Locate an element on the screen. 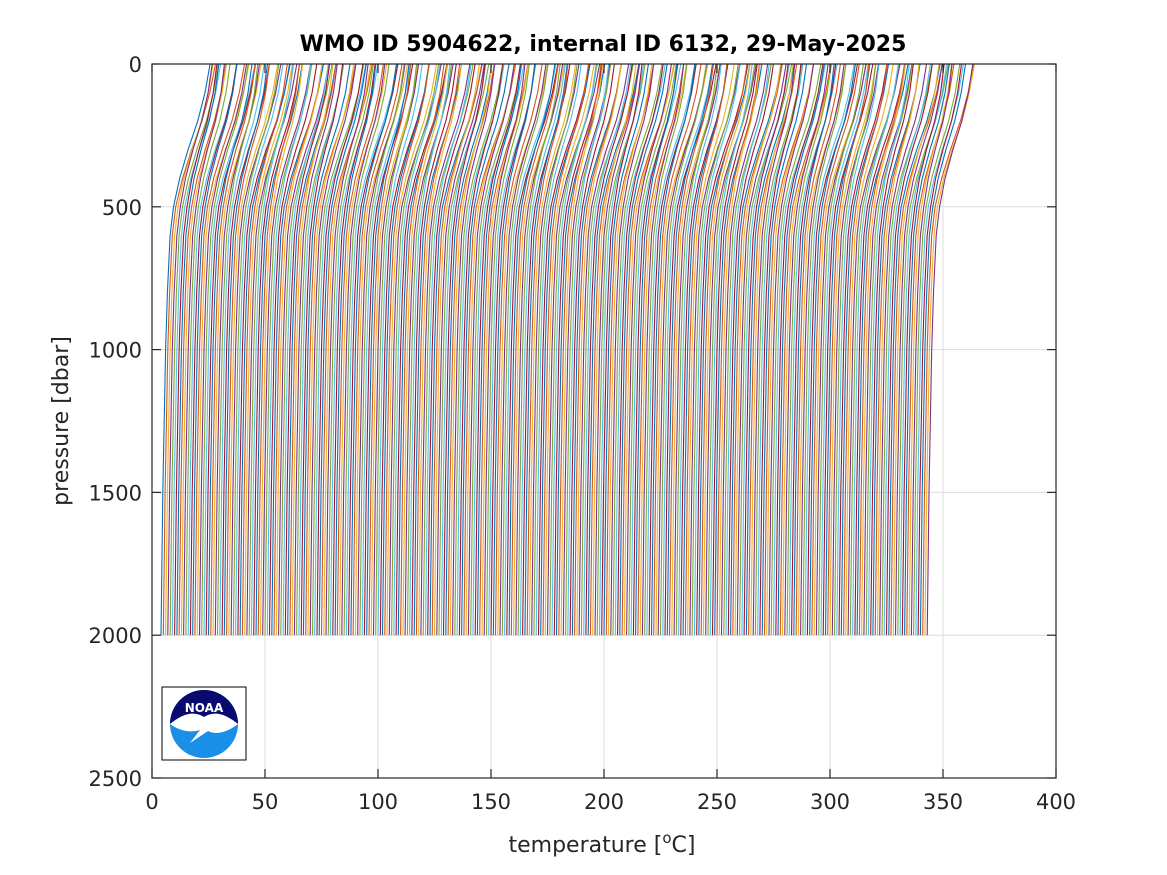  x-tick-label: 50 is located at coordinates (265, 802).